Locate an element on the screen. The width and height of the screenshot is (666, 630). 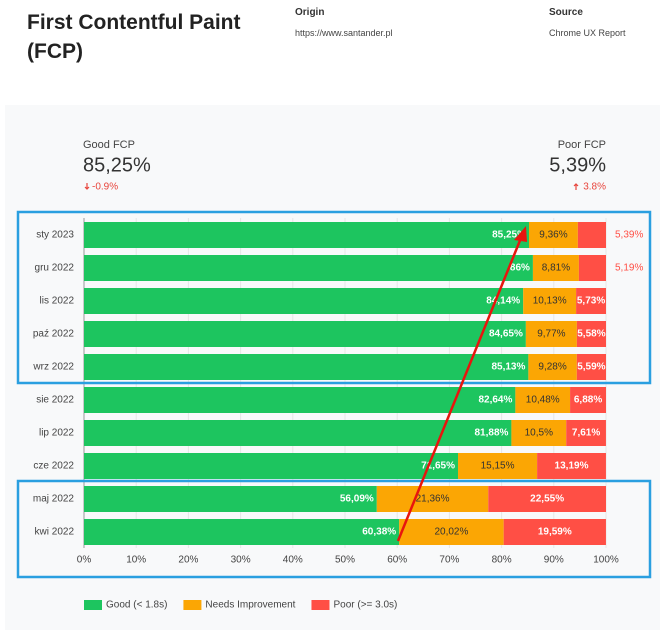
title: First Contentful Paint (FCP) is located at coordinates (134, 37).